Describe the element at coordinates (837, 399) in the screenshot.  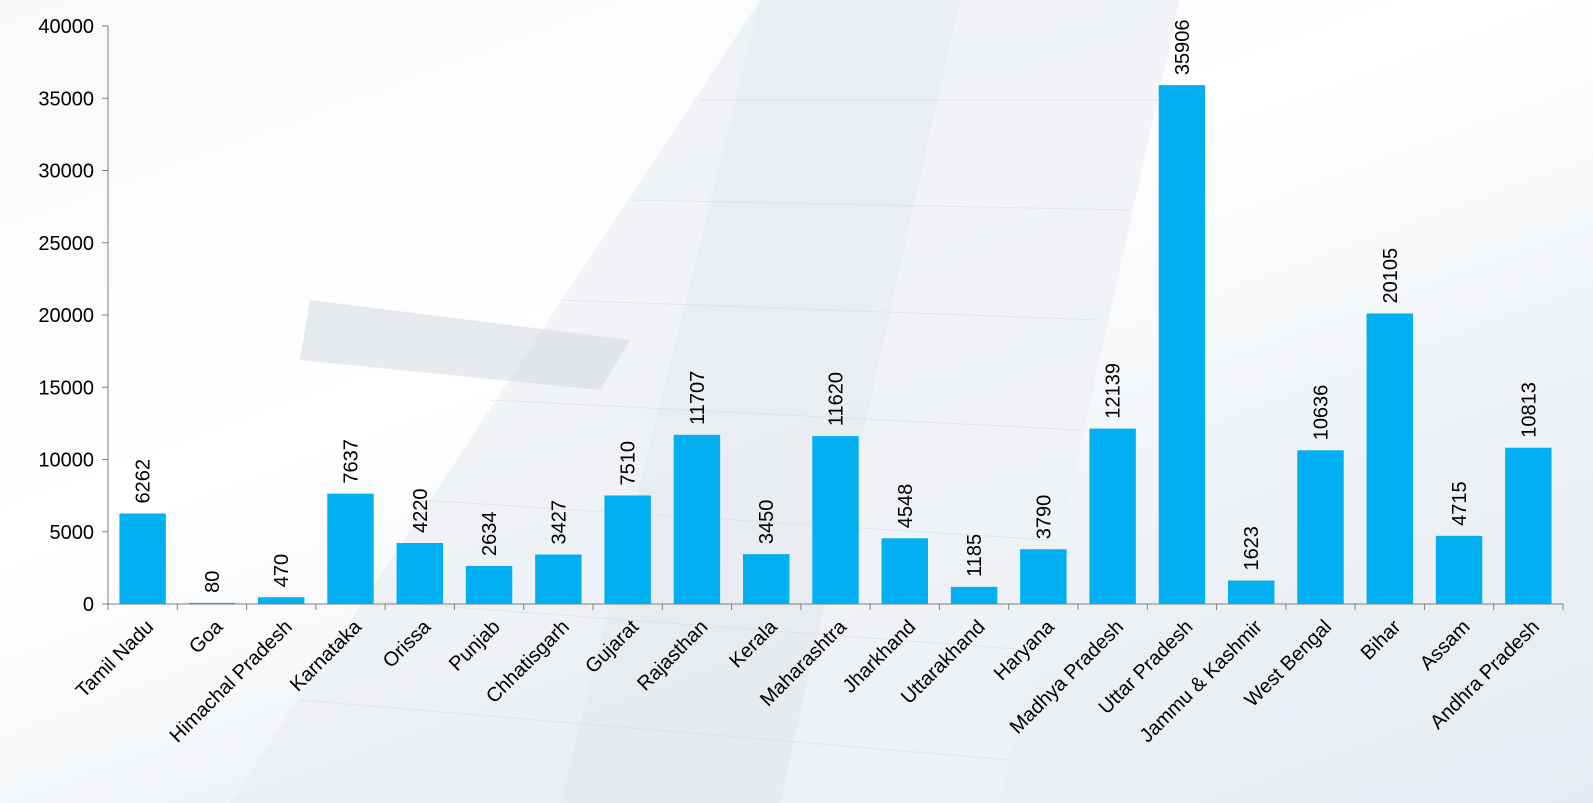
I see `data-label: 11620` at that location.